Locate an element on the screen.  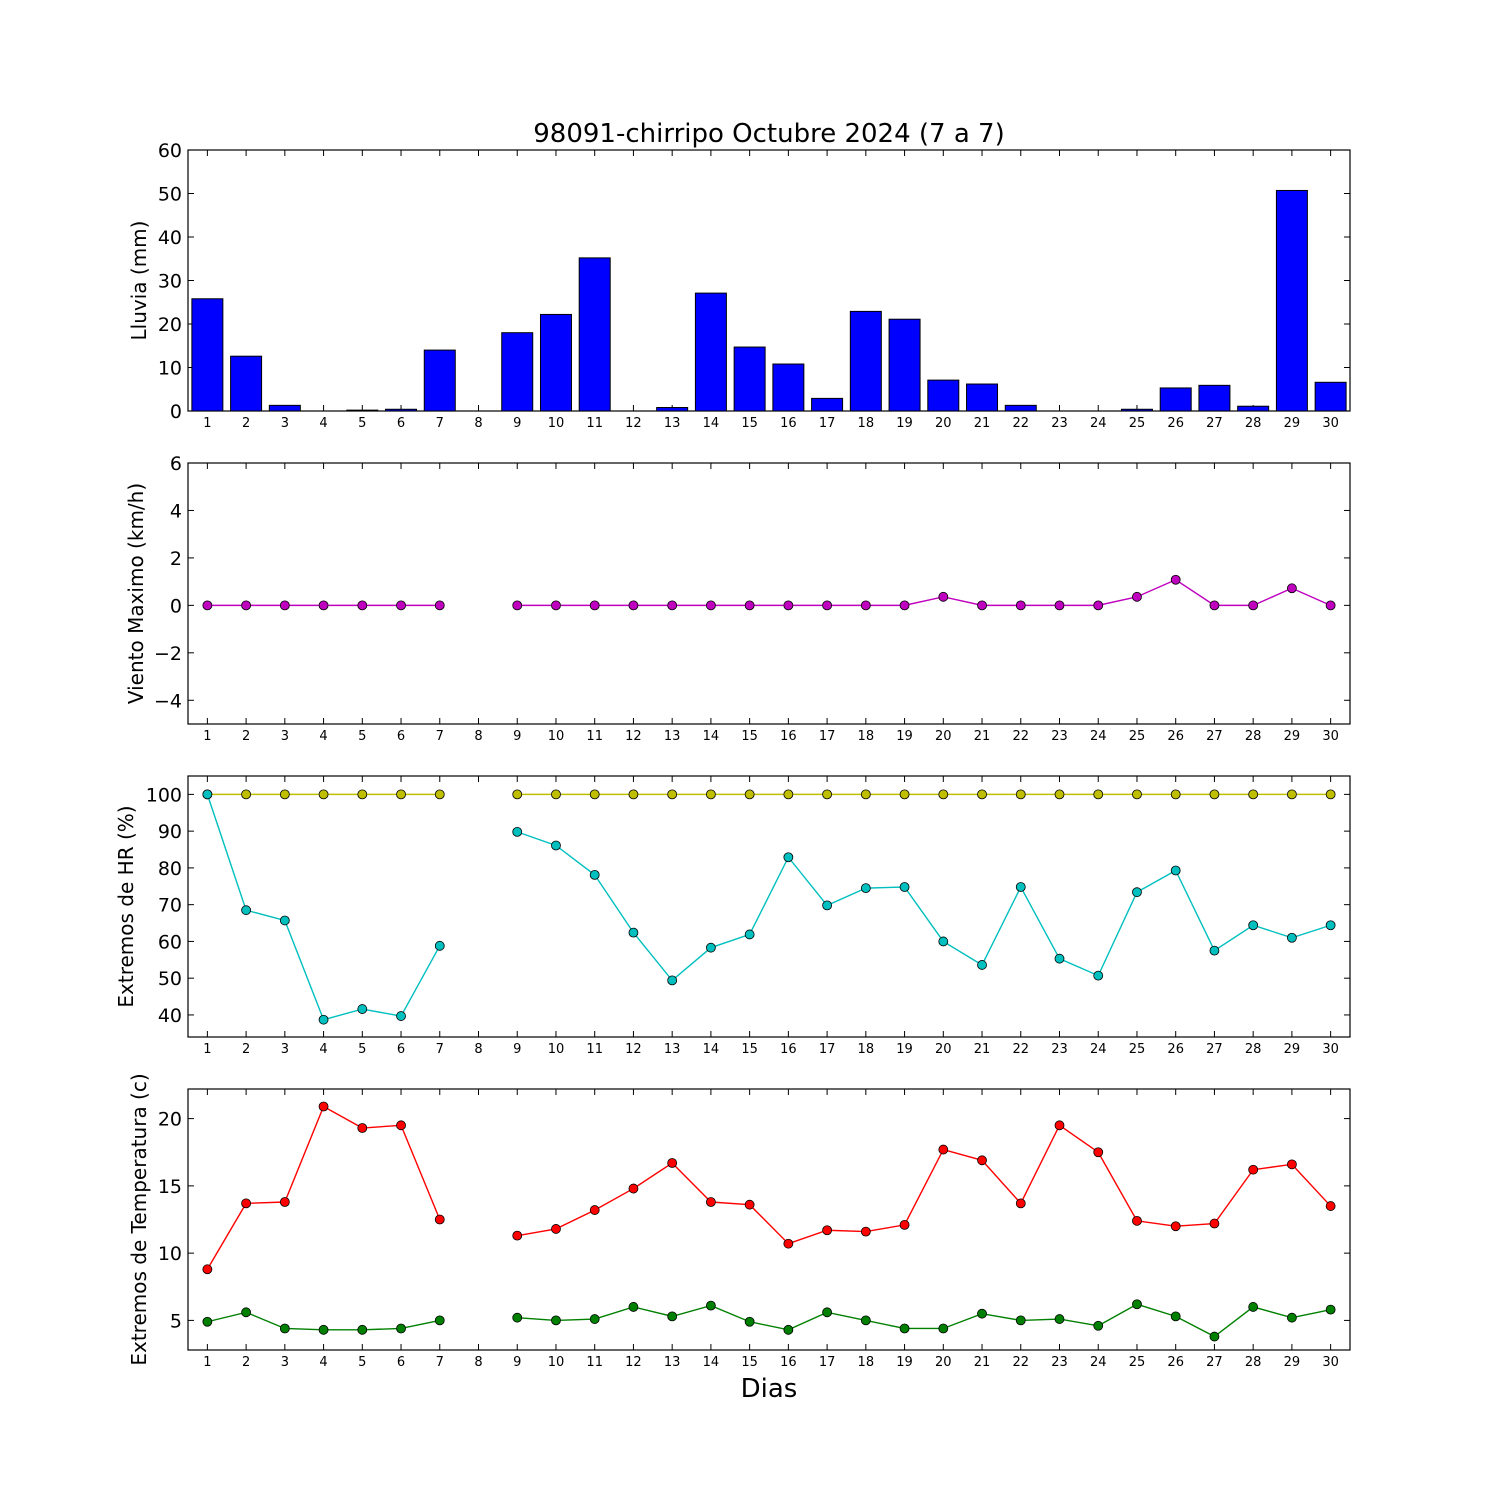
temp-xtick-label: 18 is located at coordinates (866, 1362).